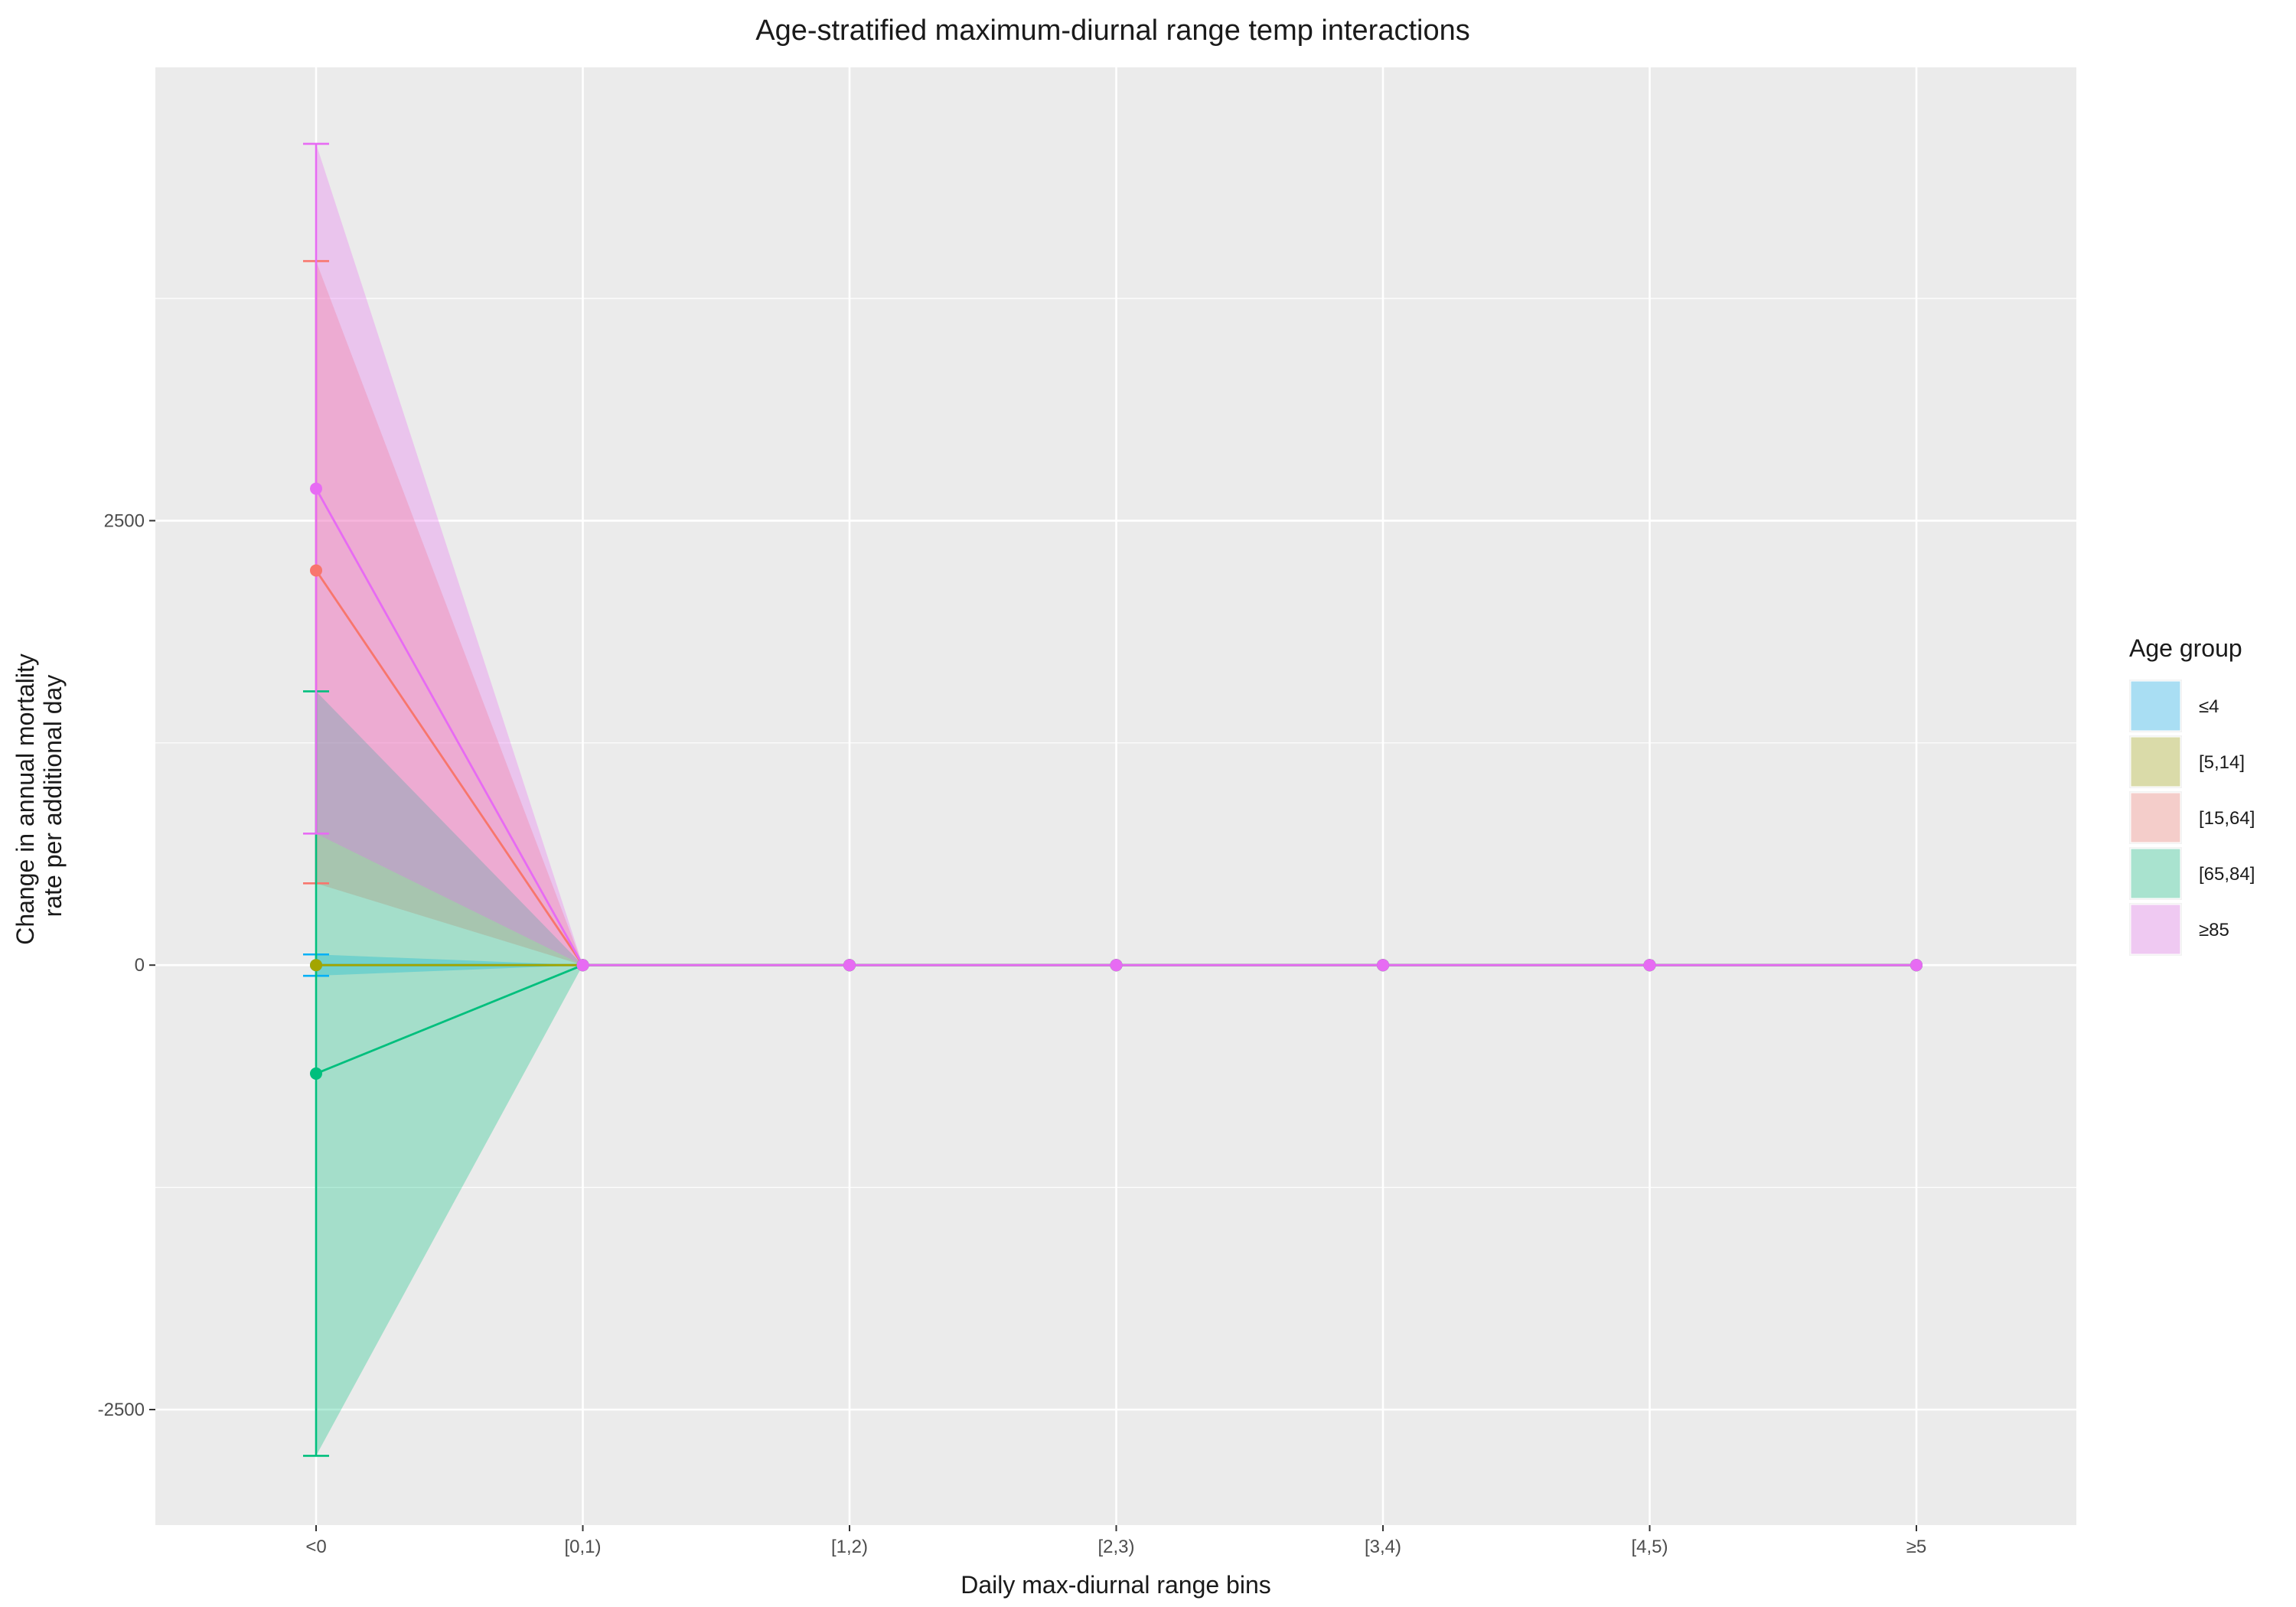 This screenshot has height=1607, width=2296. Describe the element at coordinates (2227, 818) in the screenshot. I see `legend-label: [15,64]` at that location.